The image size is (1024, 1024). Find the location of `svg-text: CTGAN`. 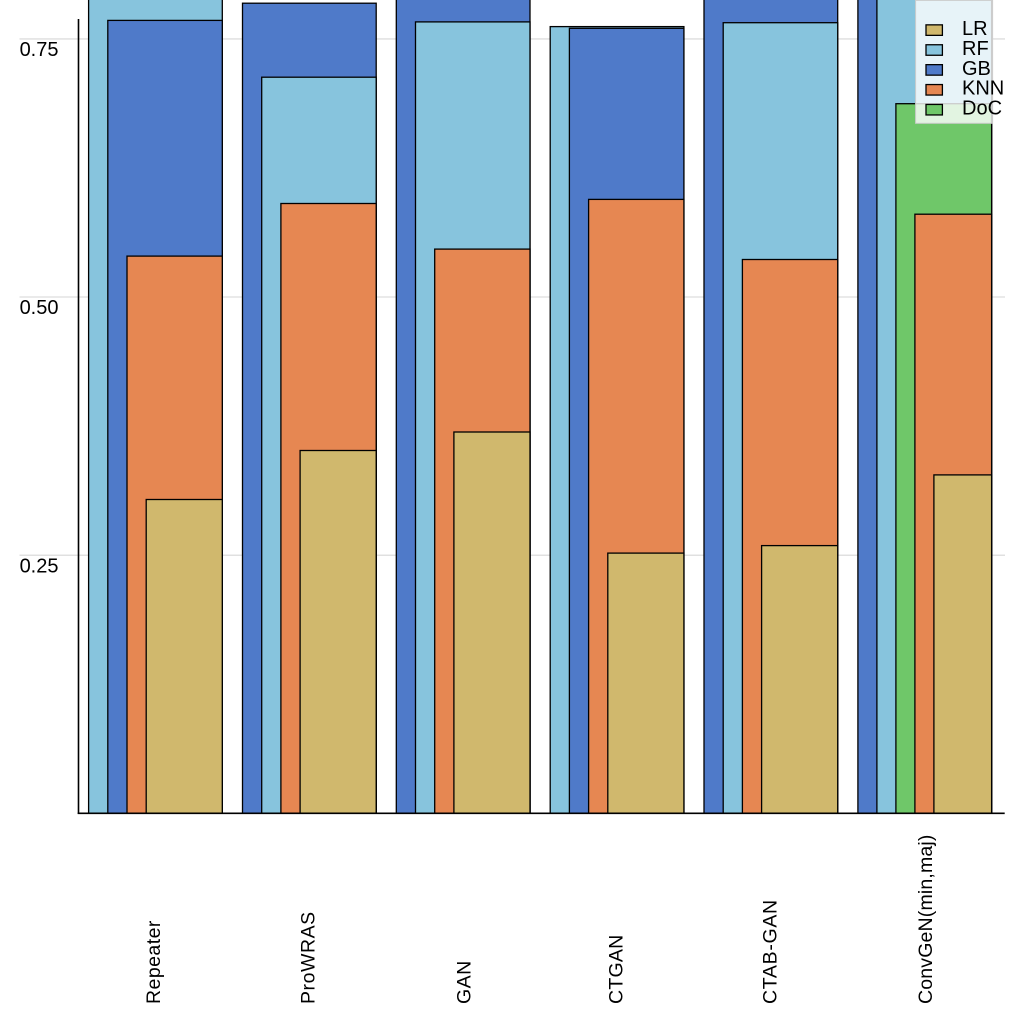

svg-text: CTGAN is located at coordinates (617, 970).